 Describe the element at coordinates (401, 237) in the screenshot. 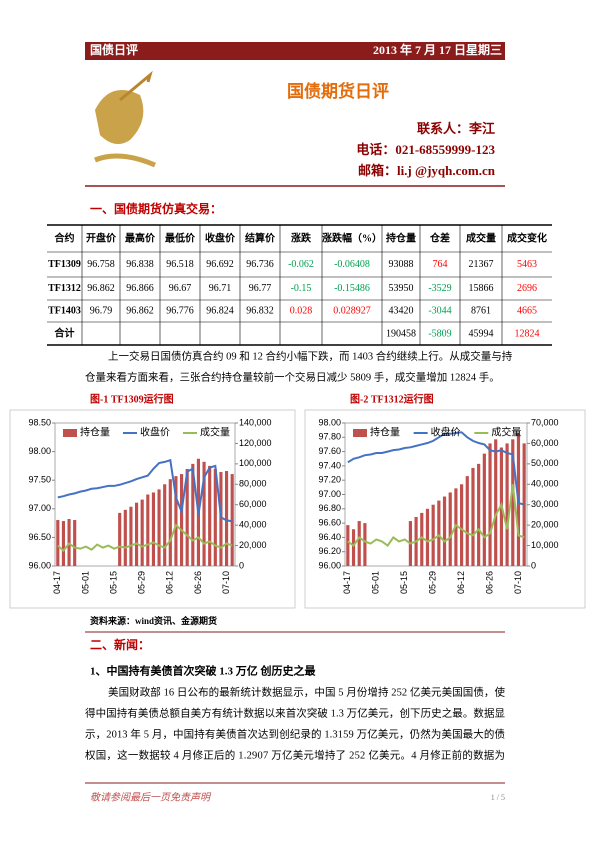

I see `table-header: 持仓量` at that location.